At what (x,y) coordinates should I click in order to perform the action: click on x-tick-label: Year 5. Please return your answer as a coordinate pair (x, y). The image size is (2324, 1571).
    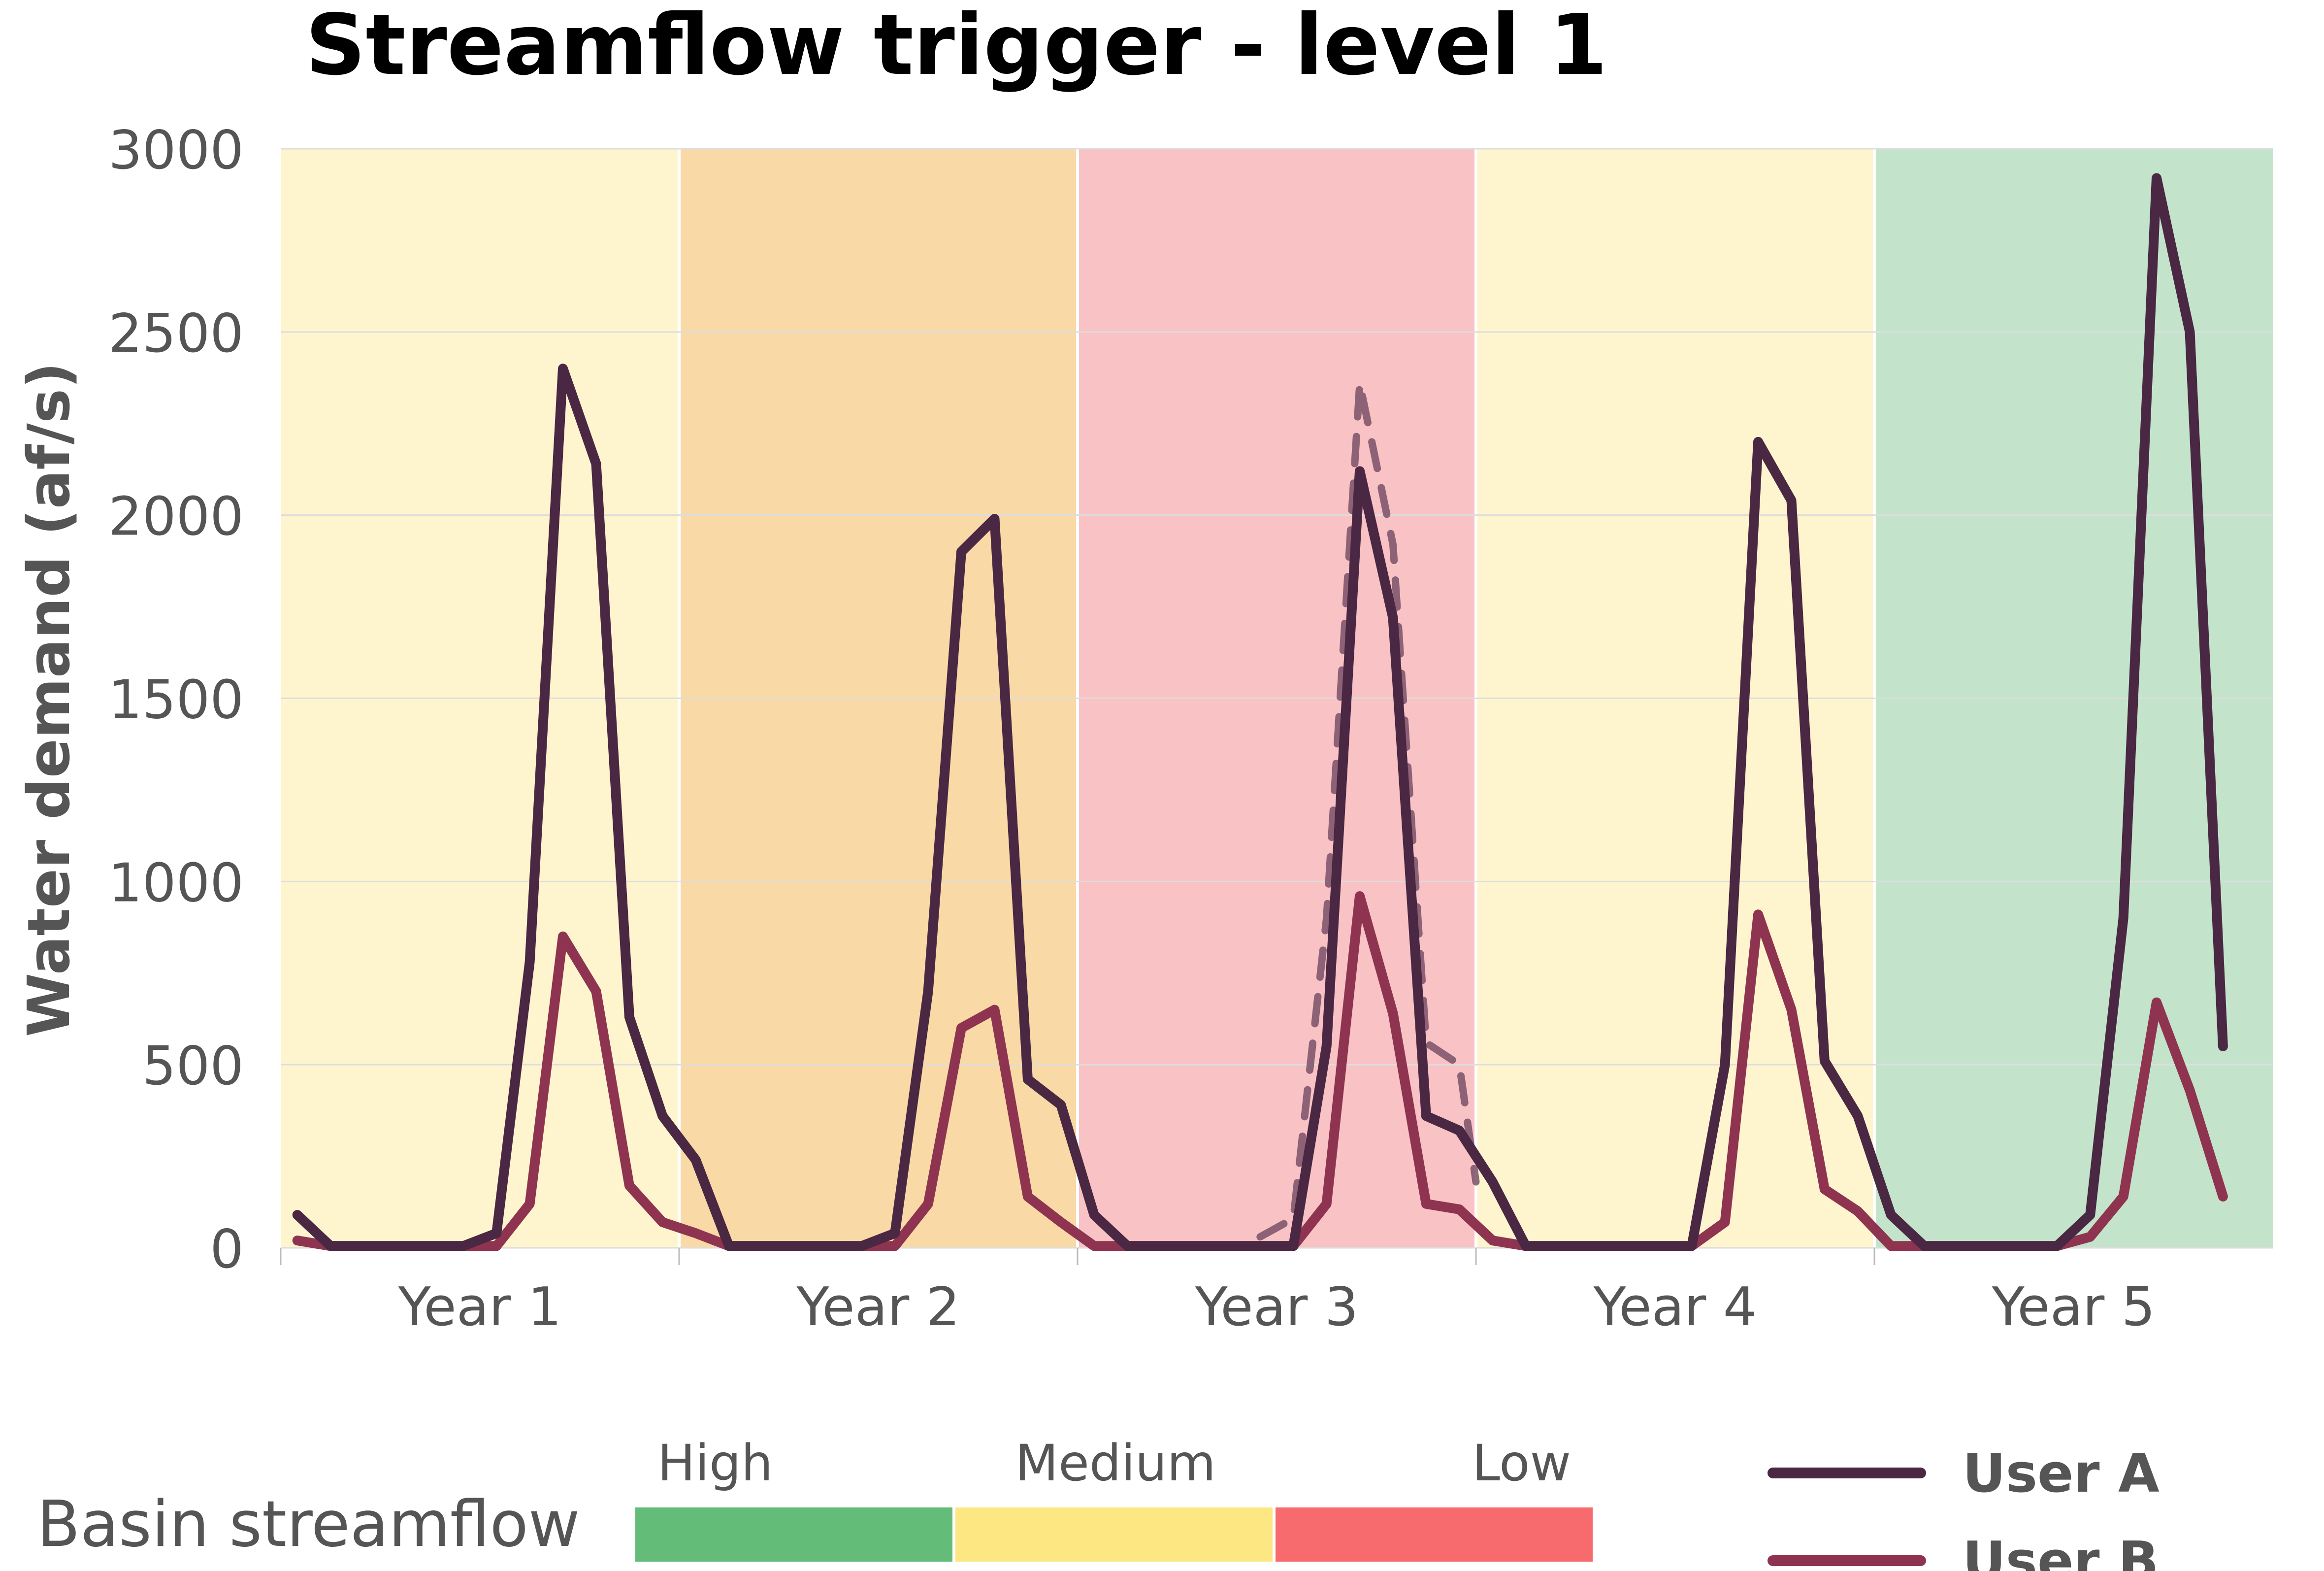
    Looking at the image, I should click on (2074, 1307).